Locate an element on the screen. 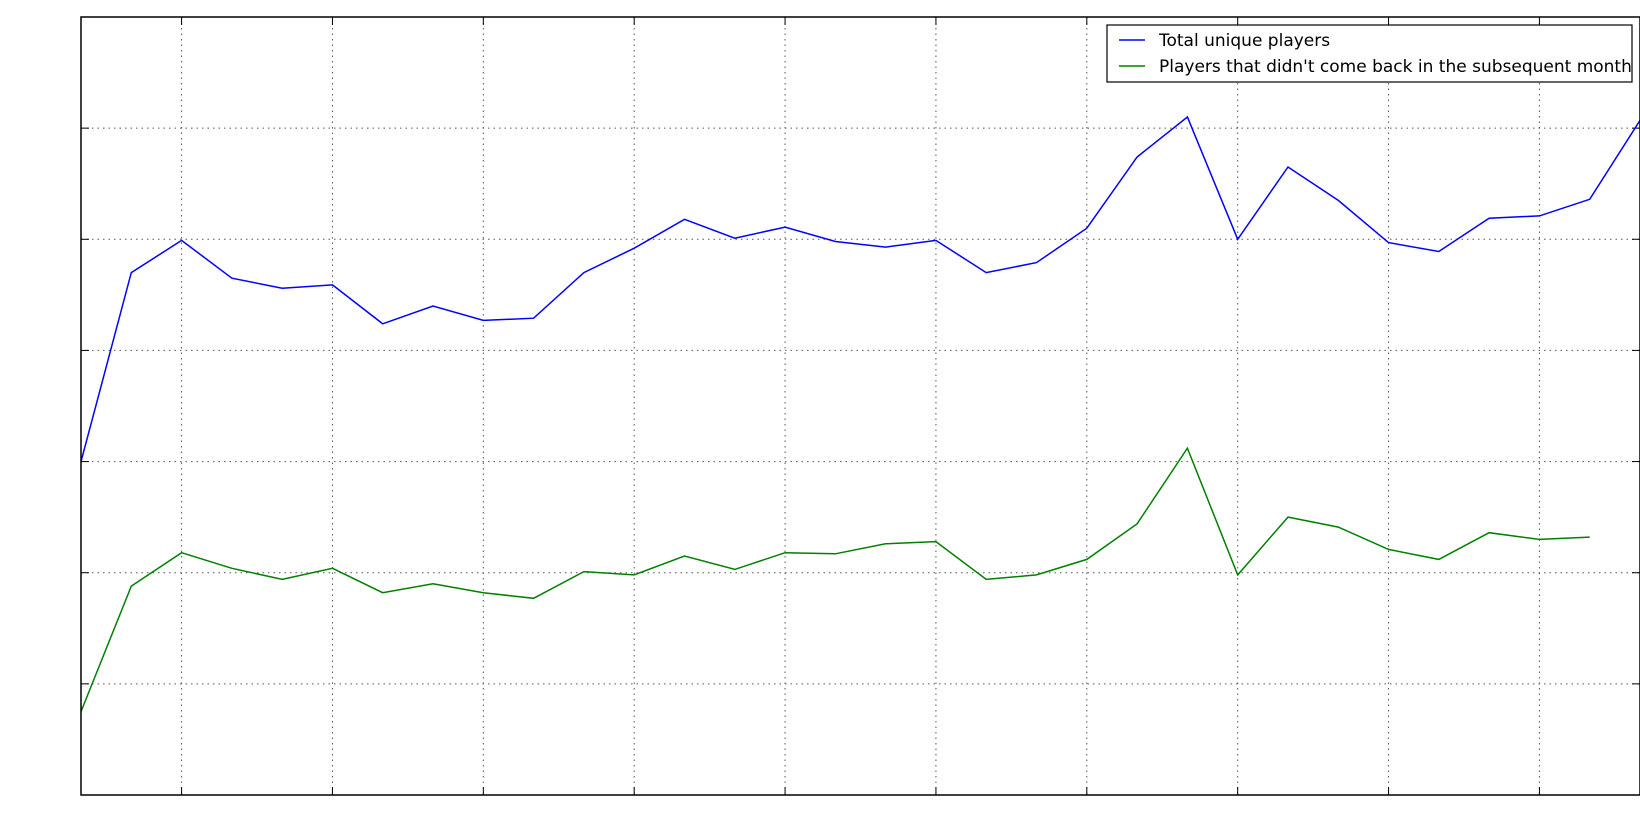  legend-box is located at coordinates (1369, 53).